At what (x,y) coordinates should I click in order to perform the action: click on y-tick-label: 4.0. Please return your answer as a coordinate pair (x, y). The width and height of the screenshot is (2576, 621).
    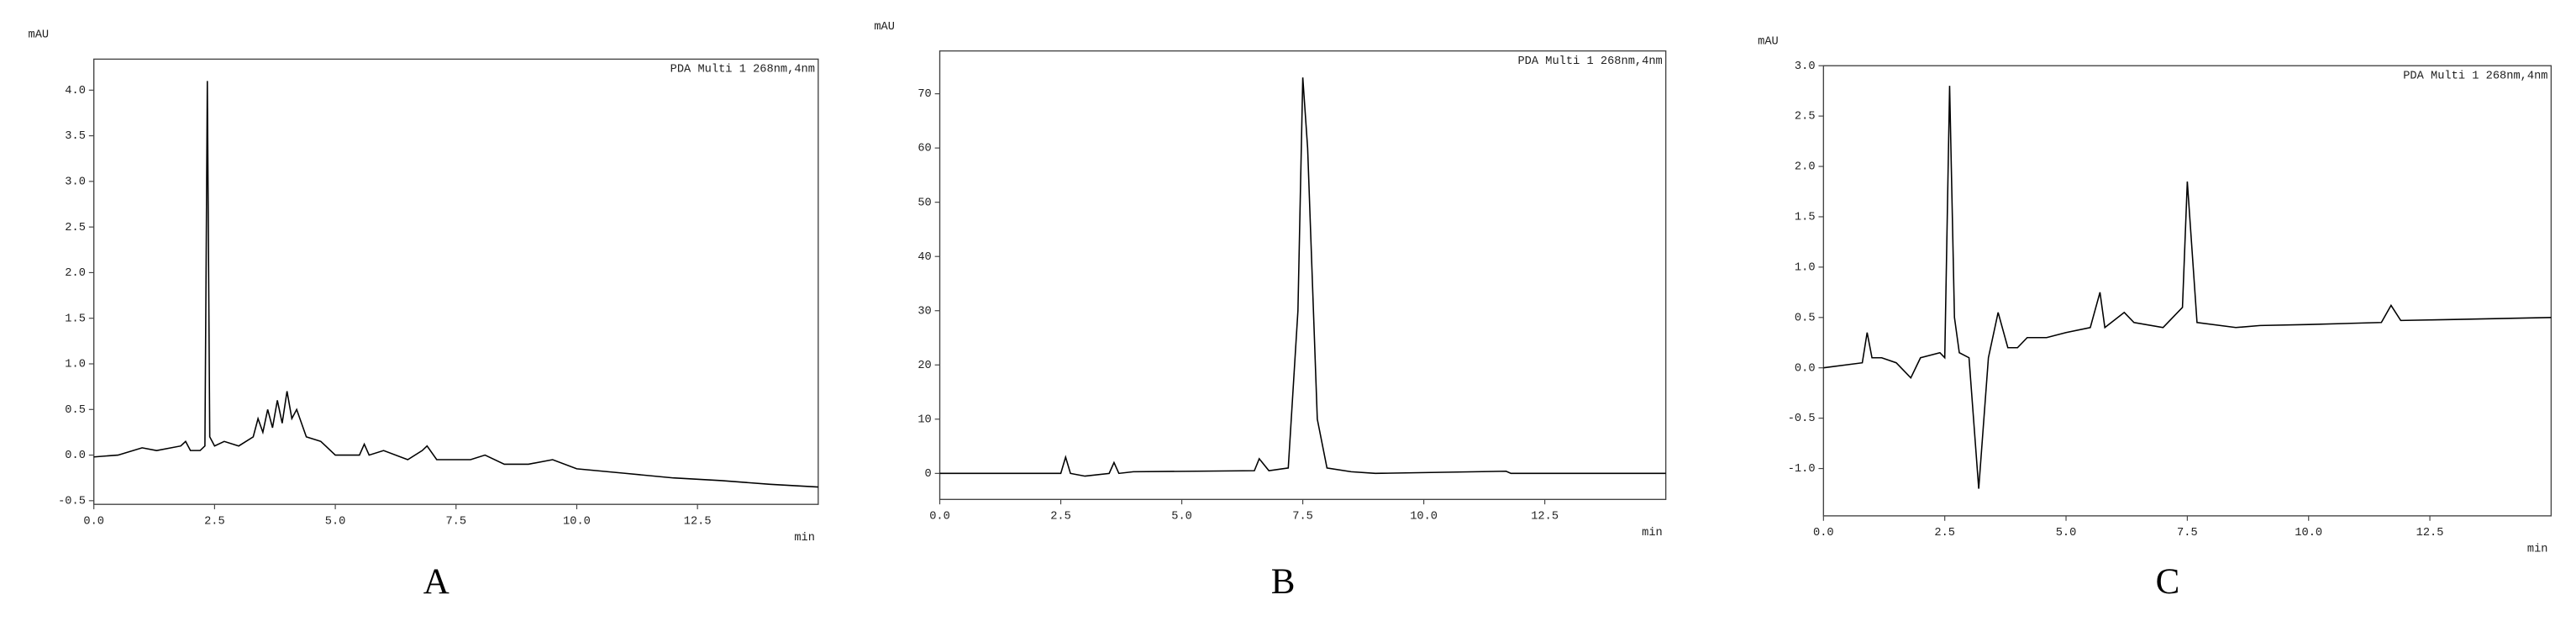
    Looking at the image, I should click on (75, 91).